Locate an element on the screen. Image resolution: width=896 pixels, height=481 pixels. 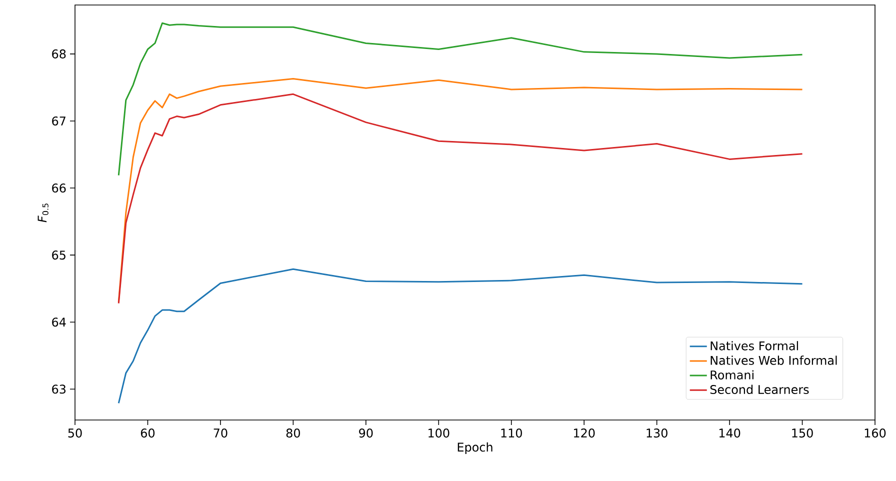
y-tick-label: 66 is located at coordinates (59, 188).